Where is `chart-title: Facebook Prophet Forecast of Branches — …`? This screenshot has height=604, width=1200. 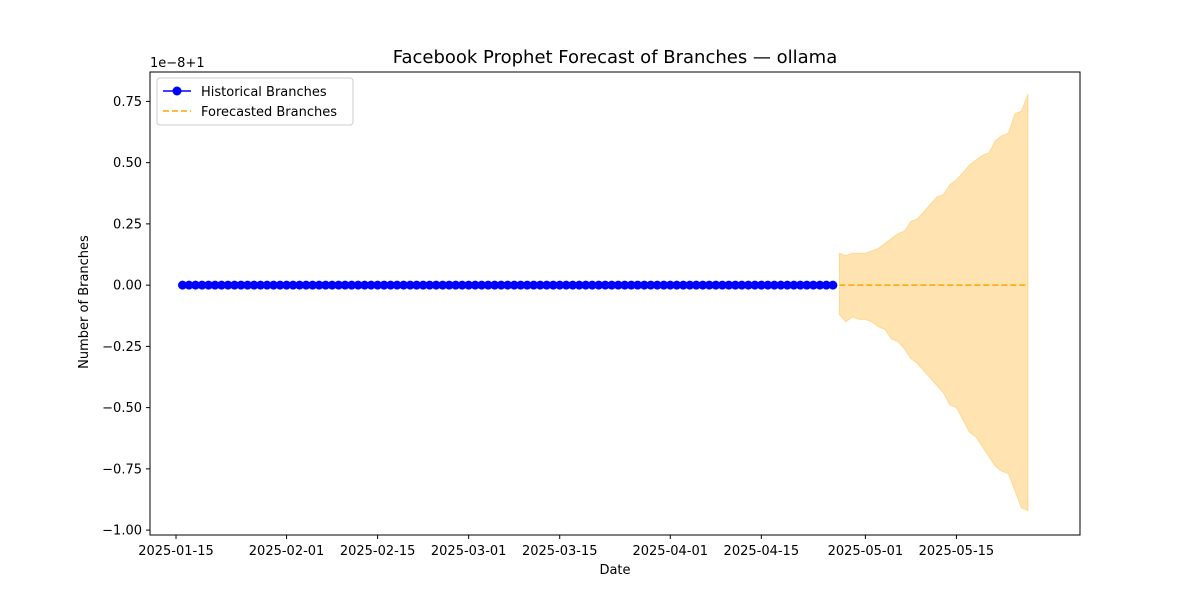
chart-title: Facebook Prophet Forecast of Branches — … is located at coordinates (615, 57).